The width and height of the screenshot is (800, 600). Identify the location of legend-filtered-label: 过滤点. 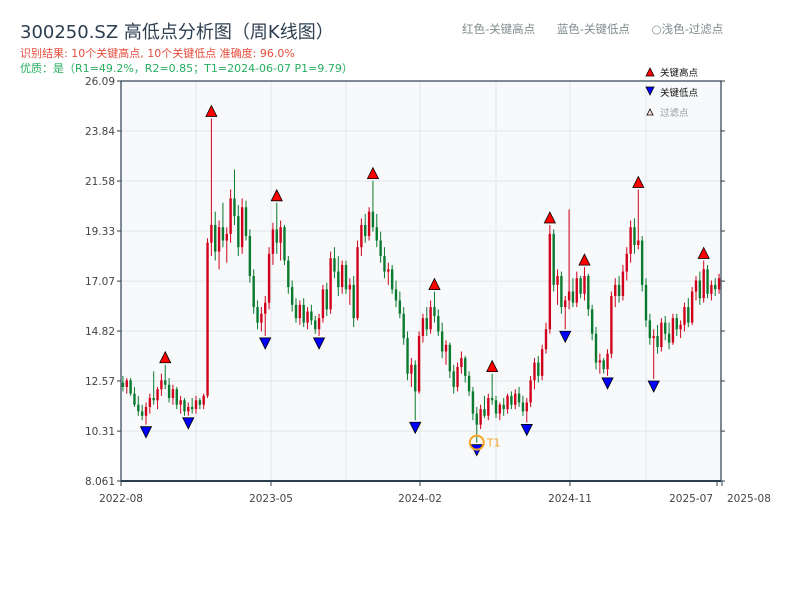
(674, 113).